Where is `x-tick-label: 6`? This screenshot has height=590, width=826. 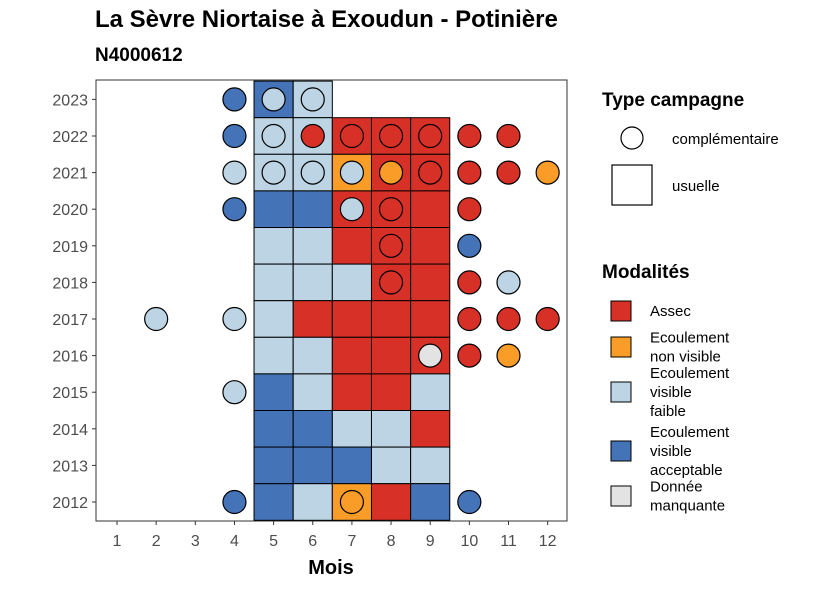 x-tick-label: 6 is located at coordinates (312, 541).